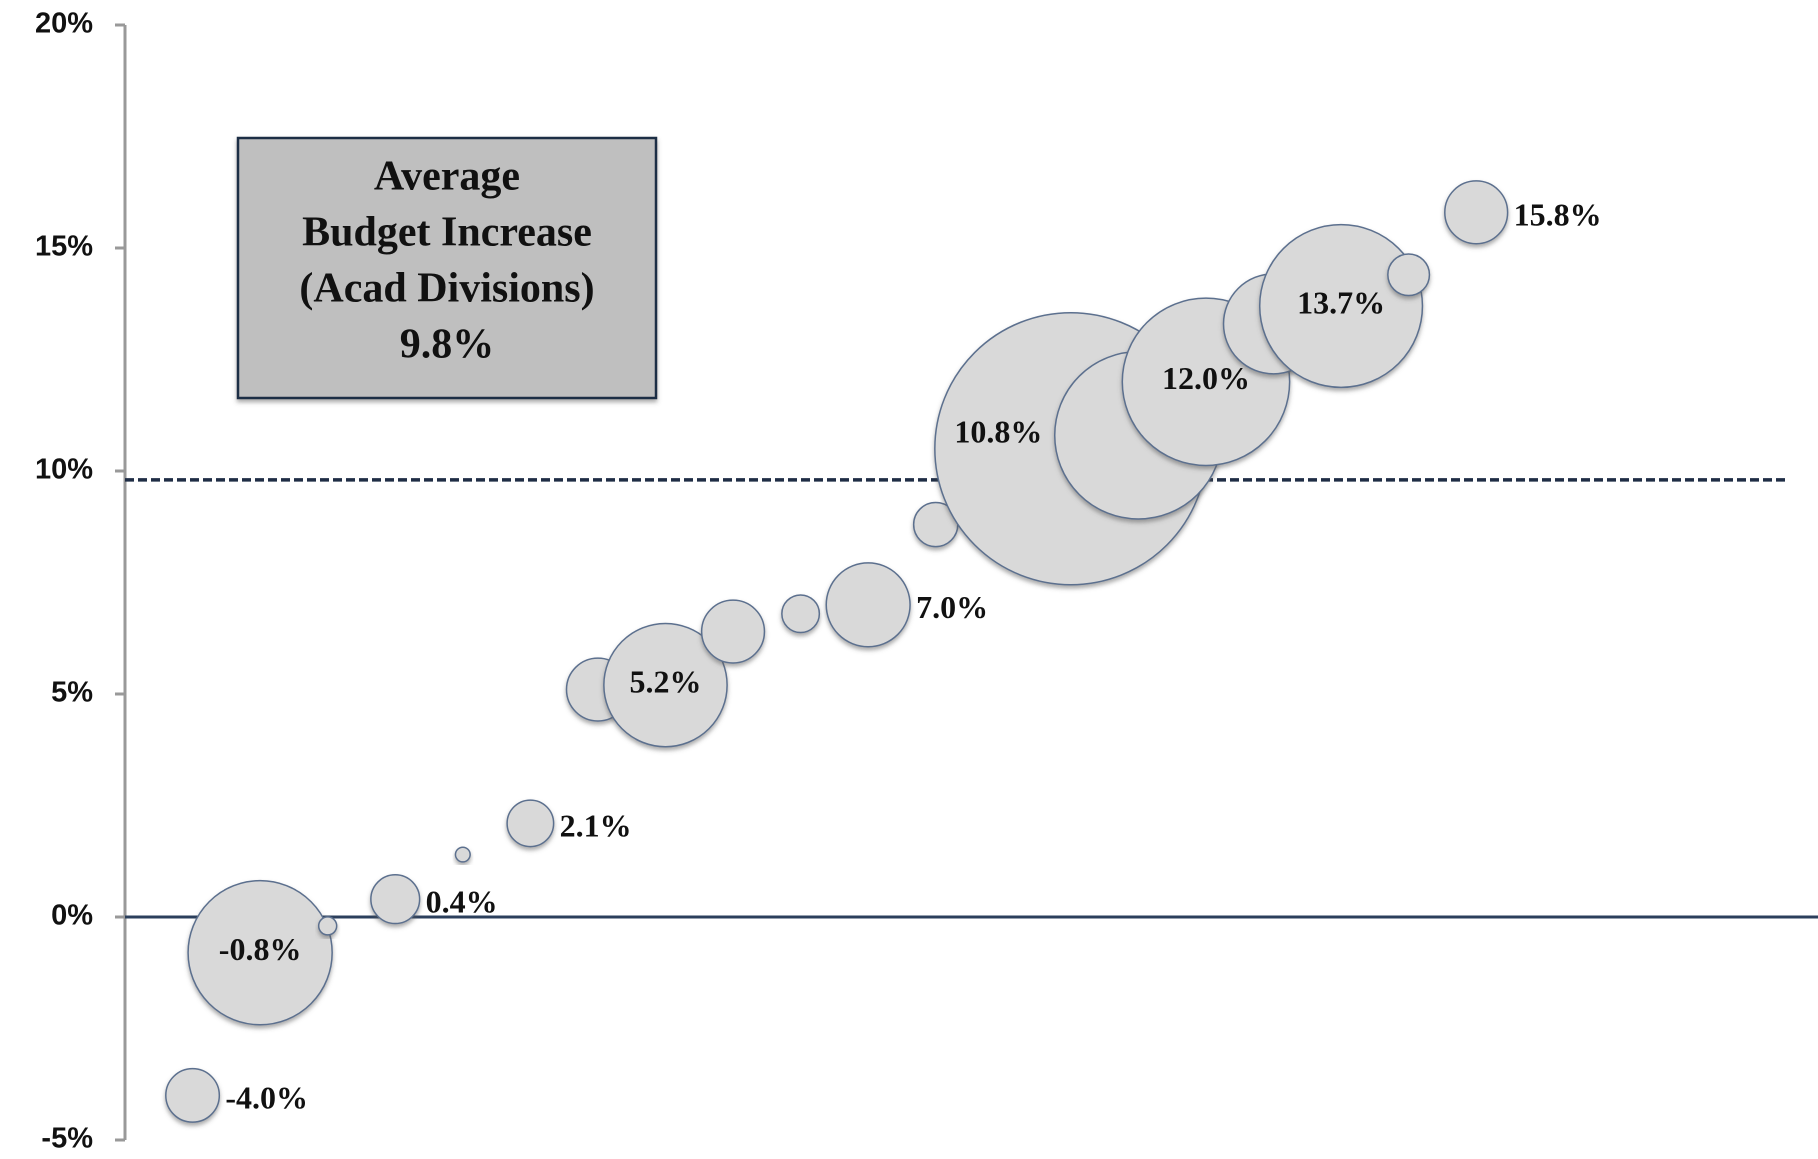 Image resolution: width=1818 pixels, height=1159 pixels. I want to click on y-tick-label: 0%, so click(72, 916).